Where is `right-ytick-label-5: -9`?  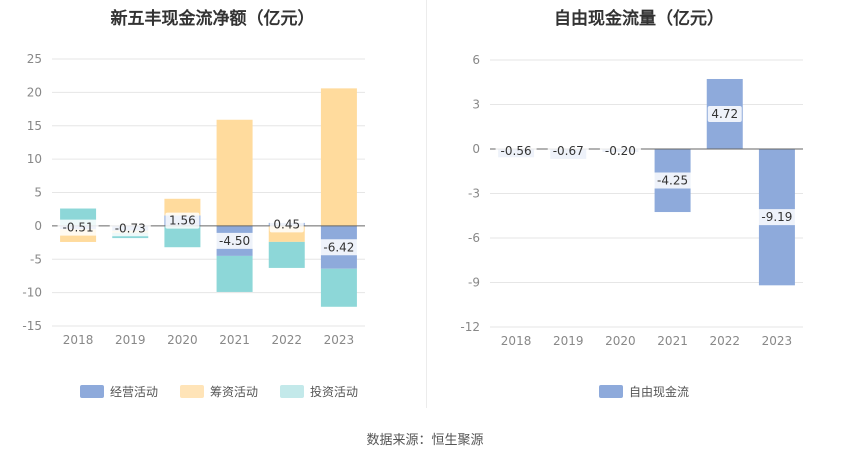
right-ytick-label-5: -9 is located at coordinates (474, 283).